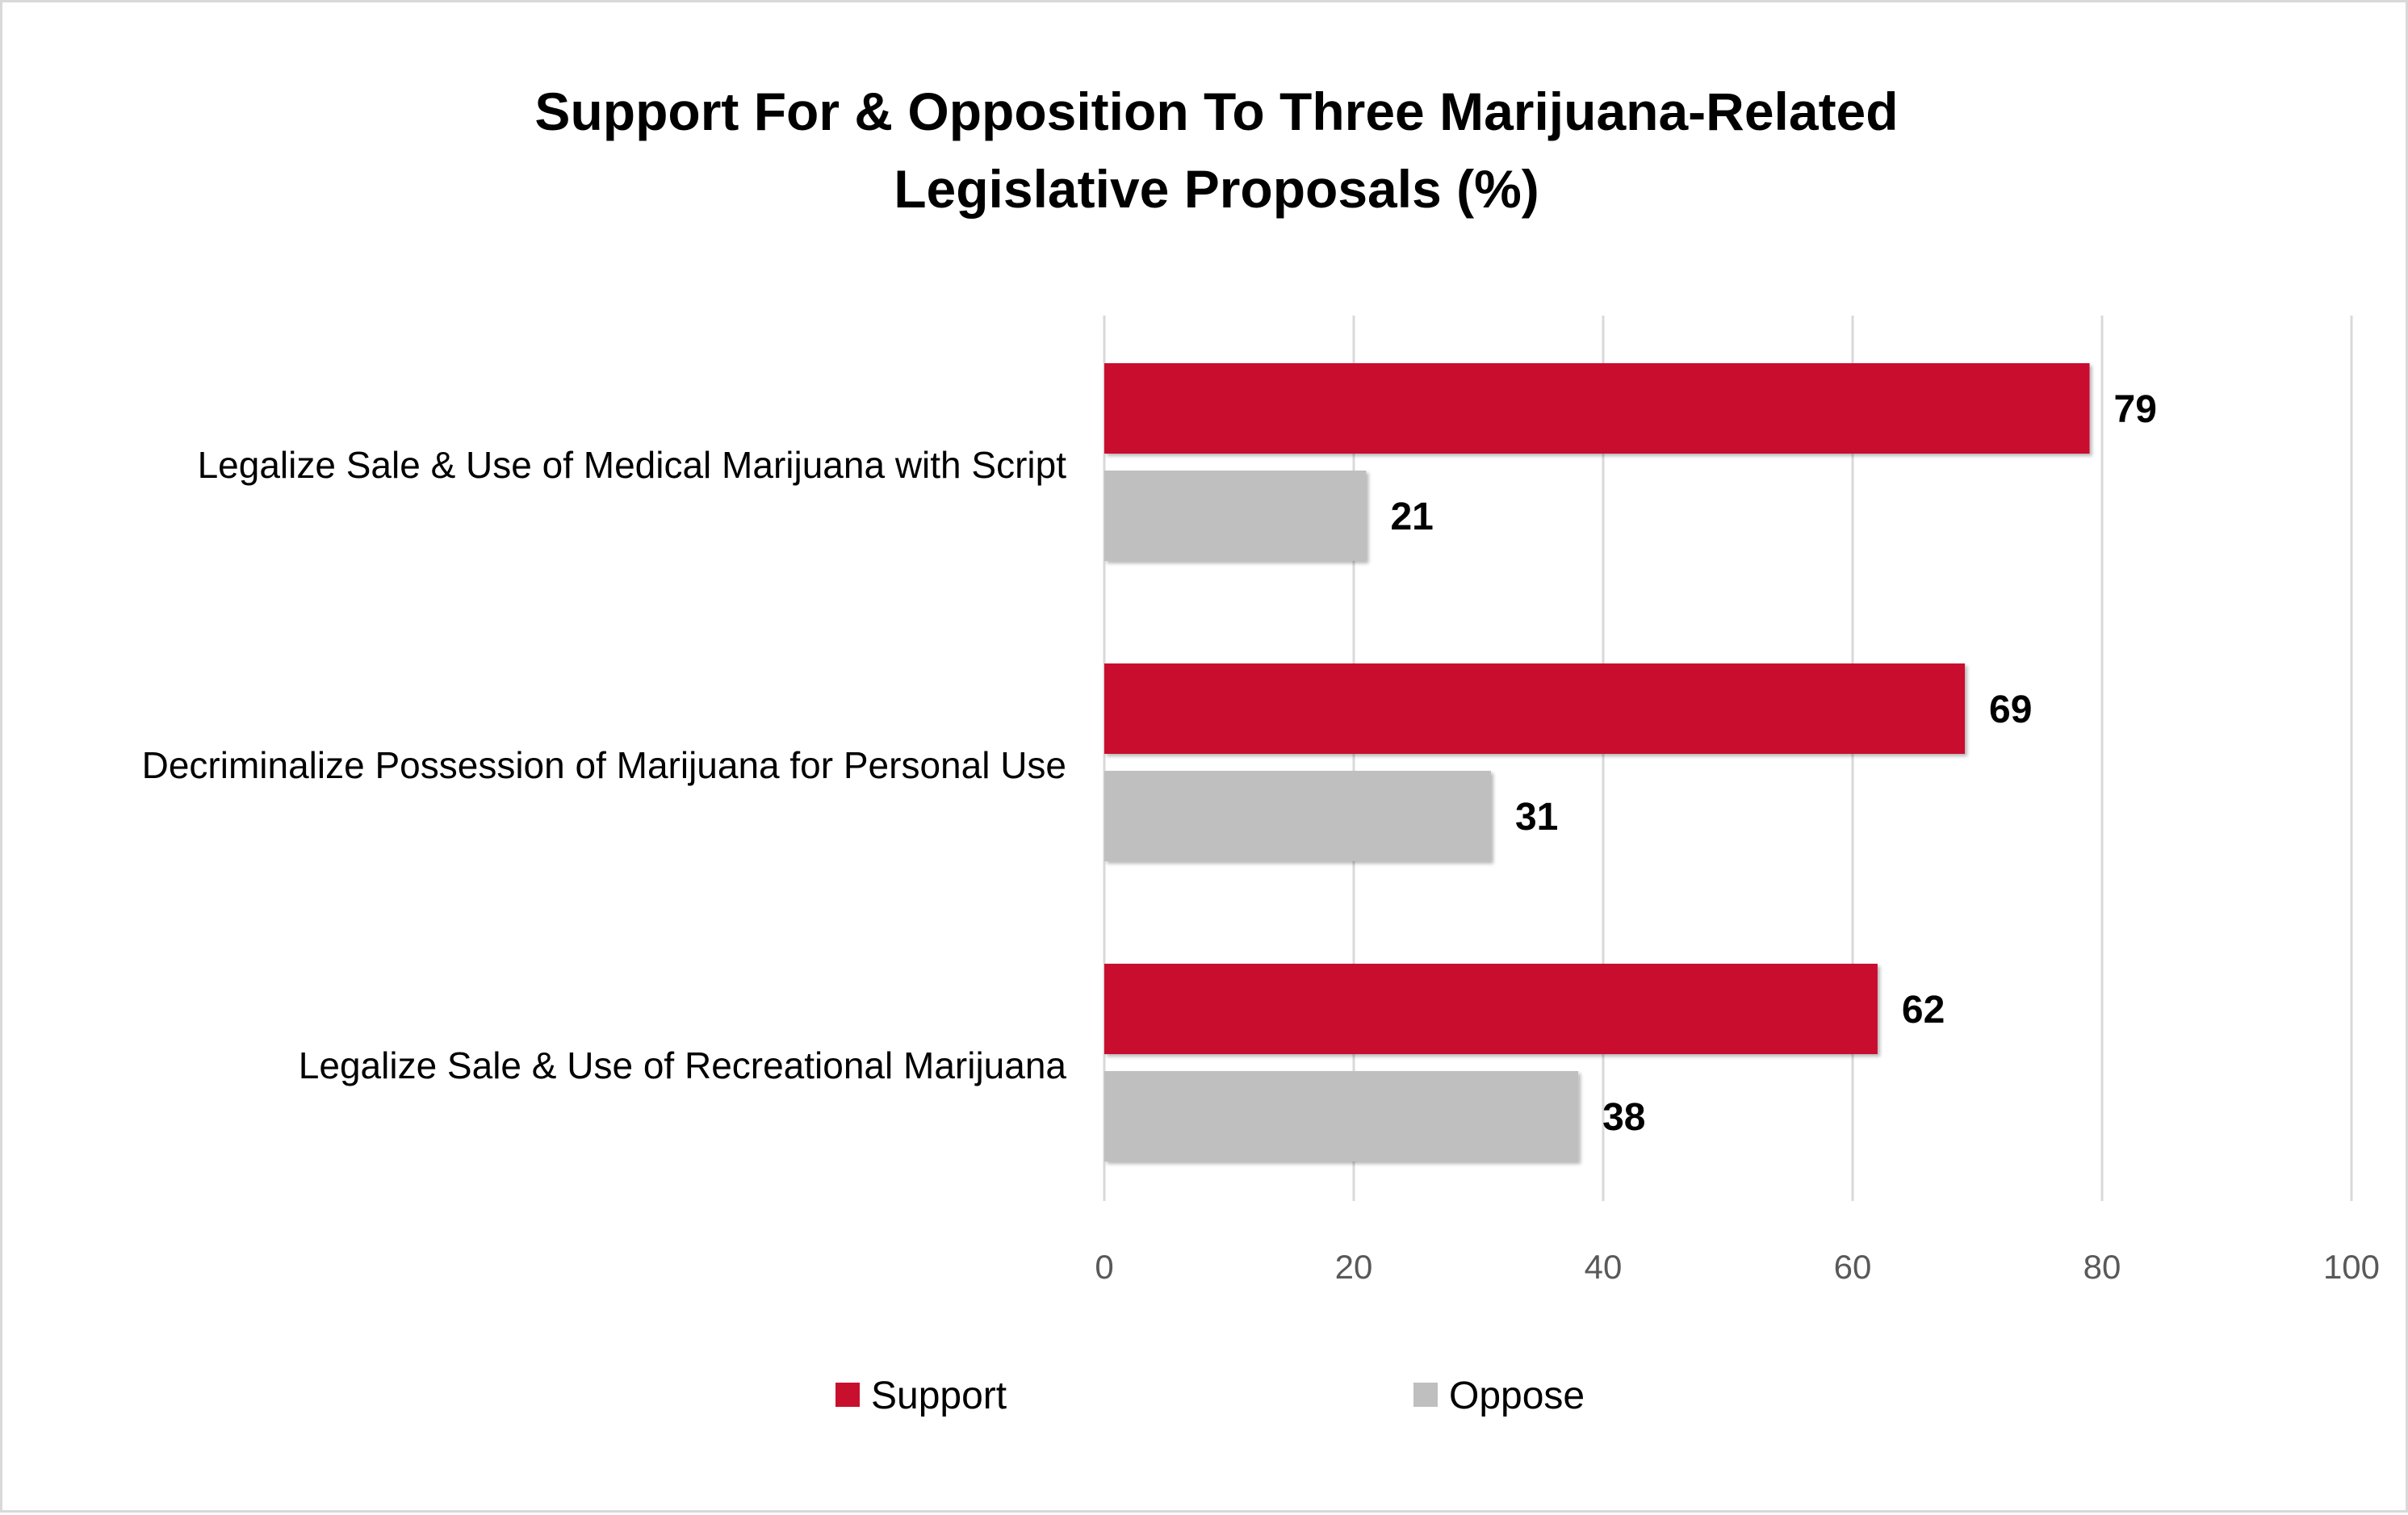 This screenshot has height=1515, width=2408. What do you see at coordinates (1853, 1267) in the screenshot?
I see `x-tick-label: 60` at bounding box center [1853, 1267].